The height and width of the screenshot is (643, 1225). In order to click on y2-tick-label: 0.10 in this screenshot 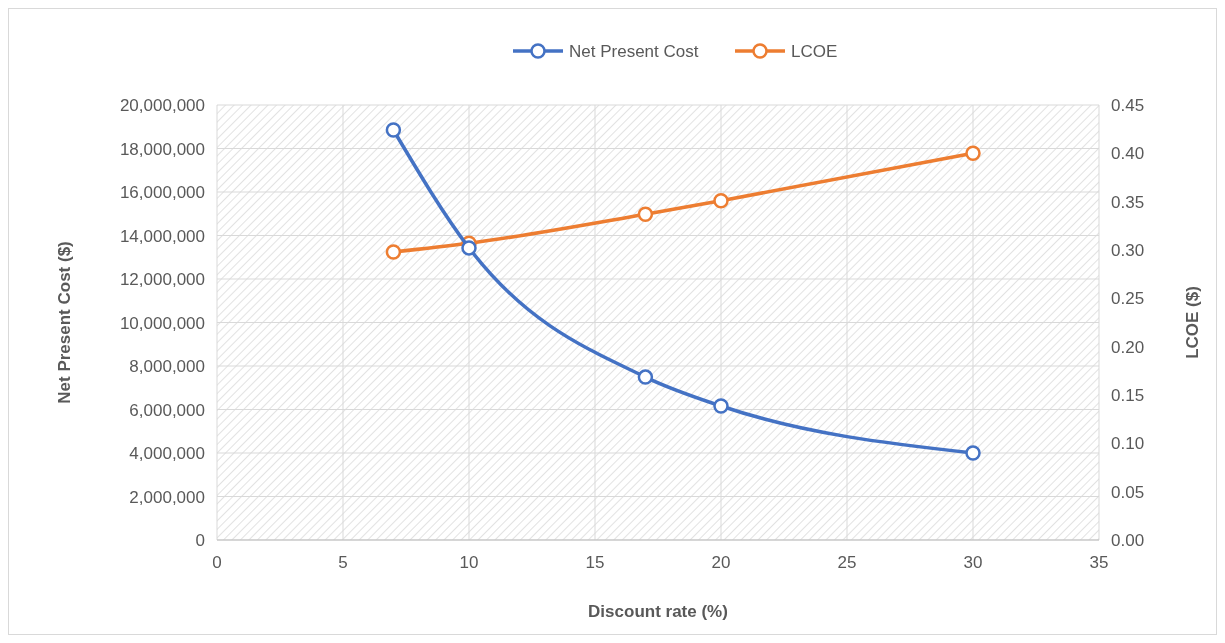, I will do `click(1128, 444)`.